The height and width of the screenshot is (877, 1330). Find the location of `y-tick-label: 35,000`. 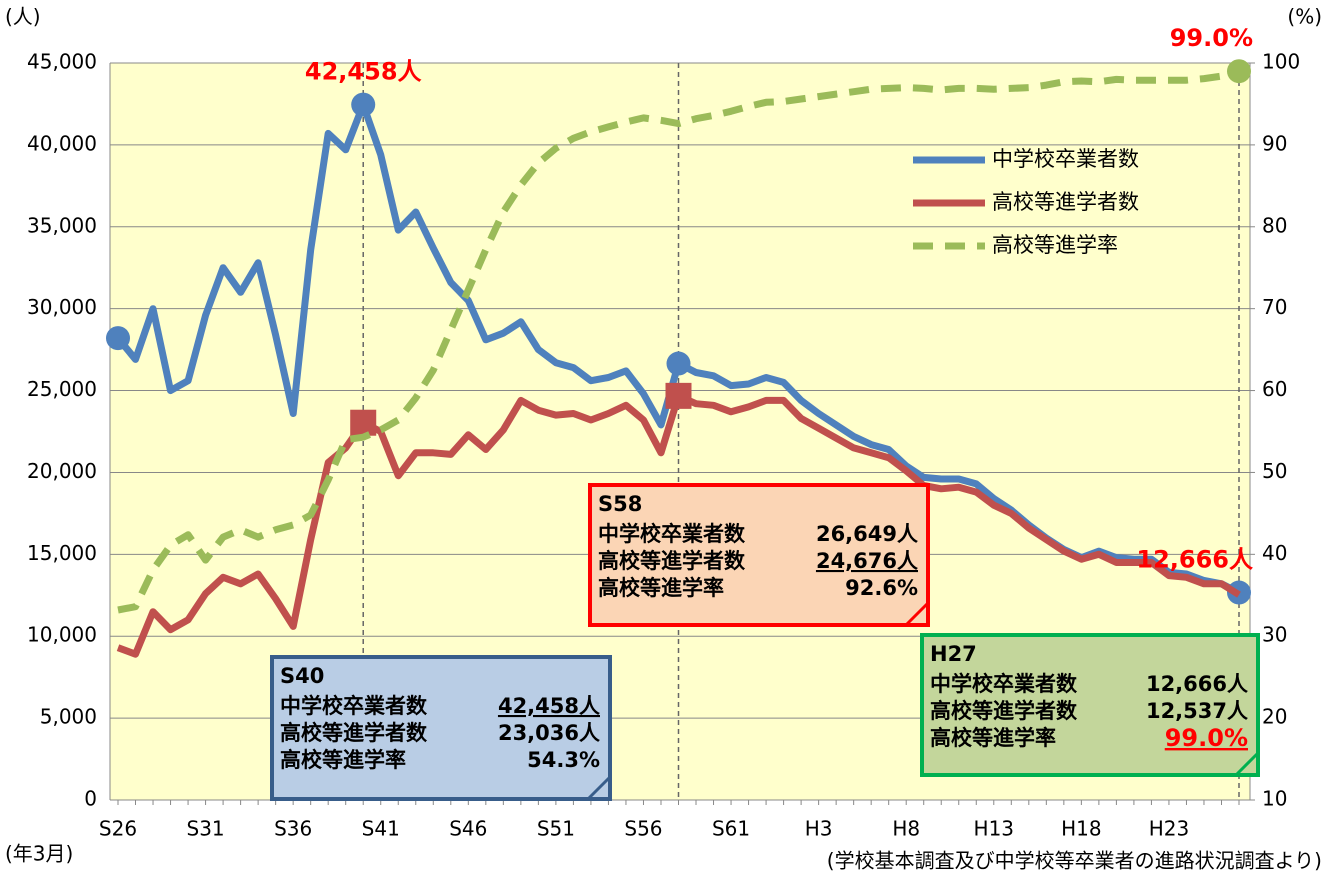

y-tick-label: 35,000 is located at coordinates (62, 225).